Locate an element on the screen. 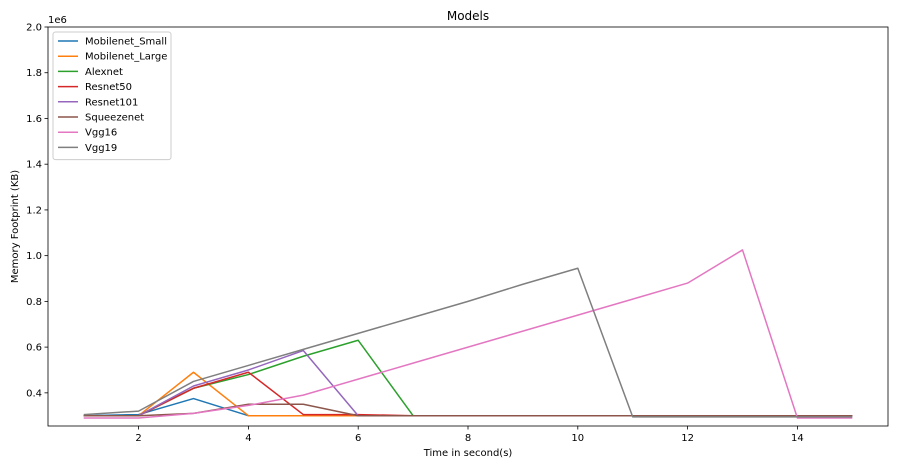 The height and width of the screenshot is (468, 900). y-tick-label: 0.6 is located at coordinates (34, 348).